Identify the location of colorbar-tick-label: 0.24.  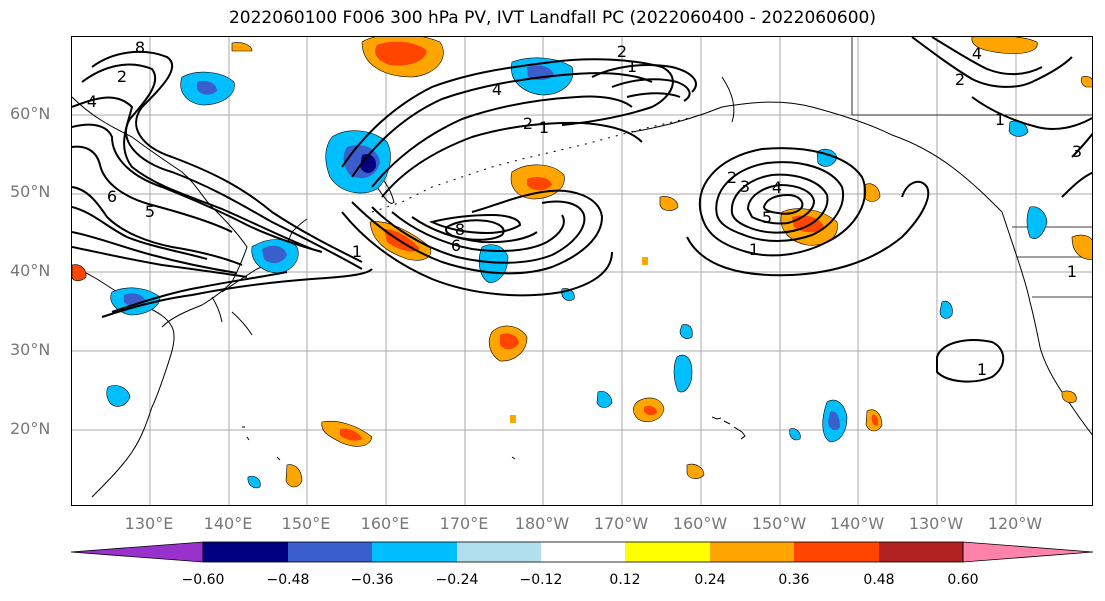
(710, 580).